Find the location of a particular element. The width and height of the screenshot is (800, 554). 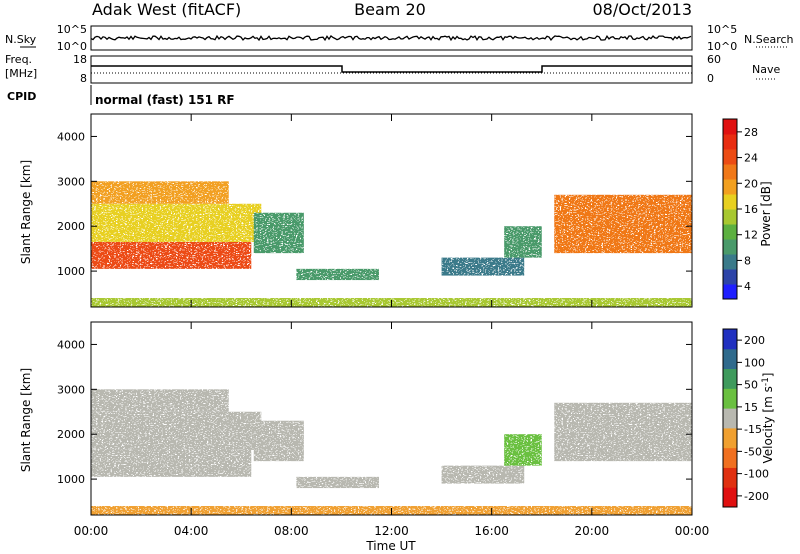

date-title: 08/Oct/2013 is located at coordinates (642, 9).